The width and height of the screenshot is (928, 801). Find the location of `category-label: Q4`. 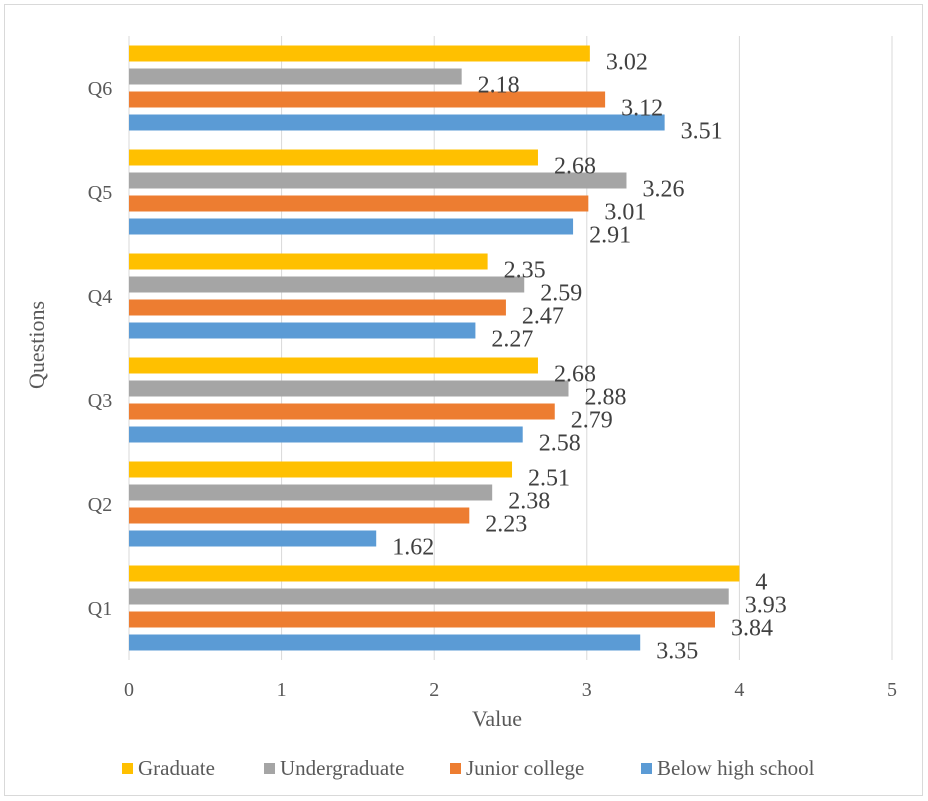

category-label: Q4 is located at coordinates (100, 297).